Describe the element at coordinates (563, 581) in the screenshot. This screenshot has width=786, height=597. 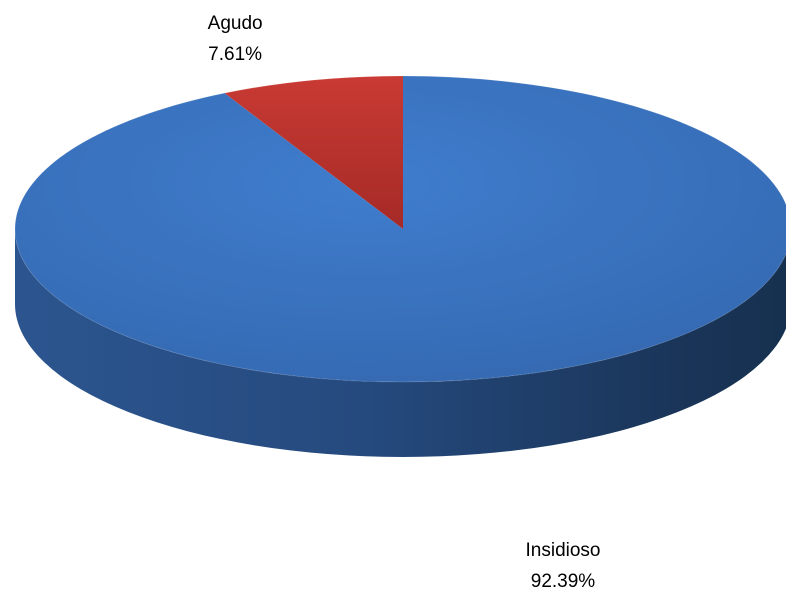
I see `slice-value-insidioso: 92.39%` at that location.